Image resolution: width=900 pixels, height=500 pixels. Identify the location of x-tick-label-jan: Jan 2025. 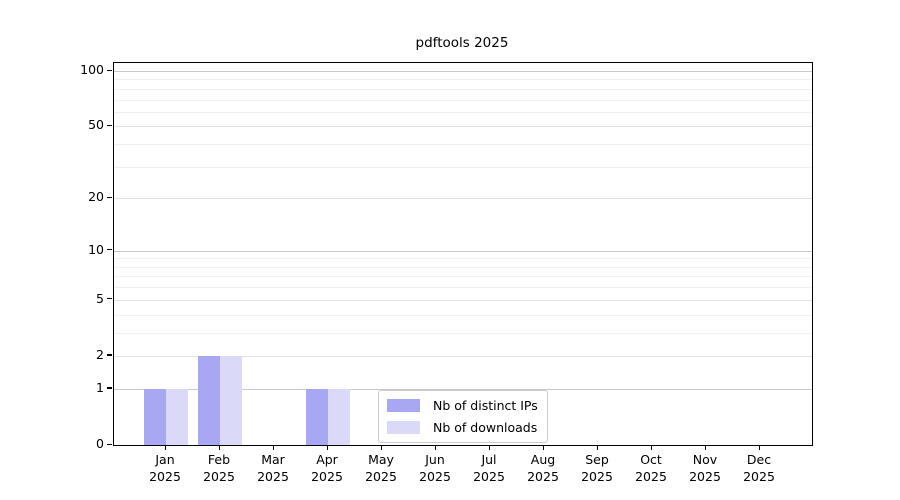
(165, 468).